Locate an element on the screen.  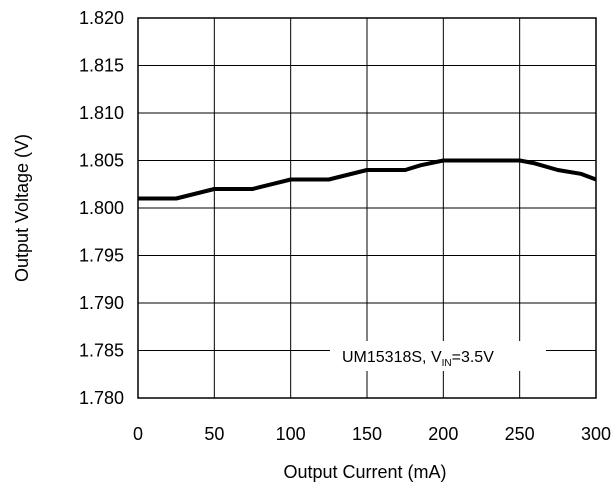
x-tick-label: 300 is located at coordinates (596, 434).